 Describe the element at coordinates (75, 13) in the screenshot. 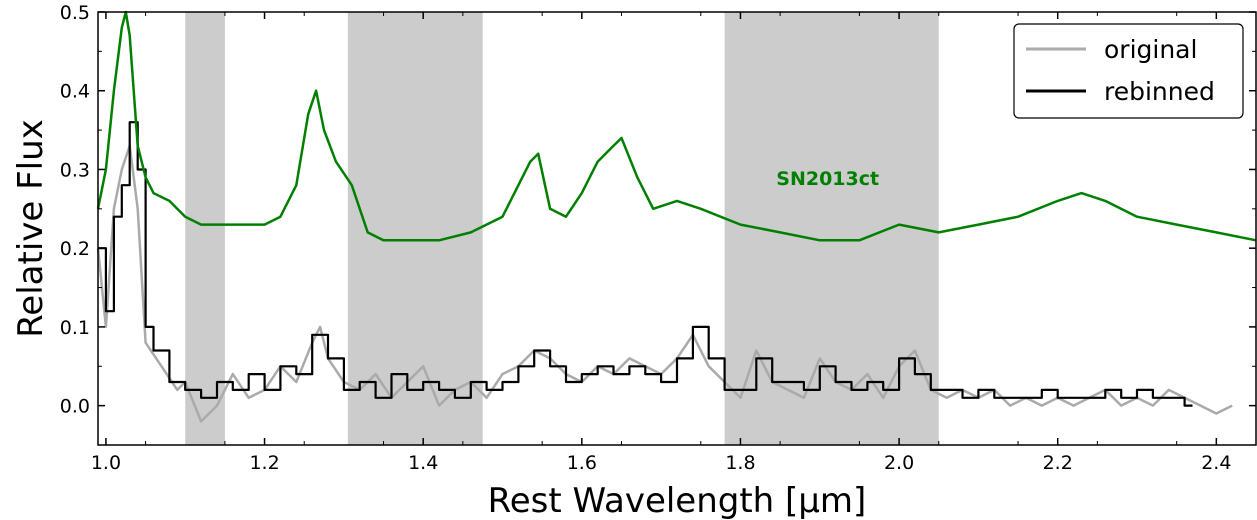

I see `y-tick-label: 0.5` at that location.